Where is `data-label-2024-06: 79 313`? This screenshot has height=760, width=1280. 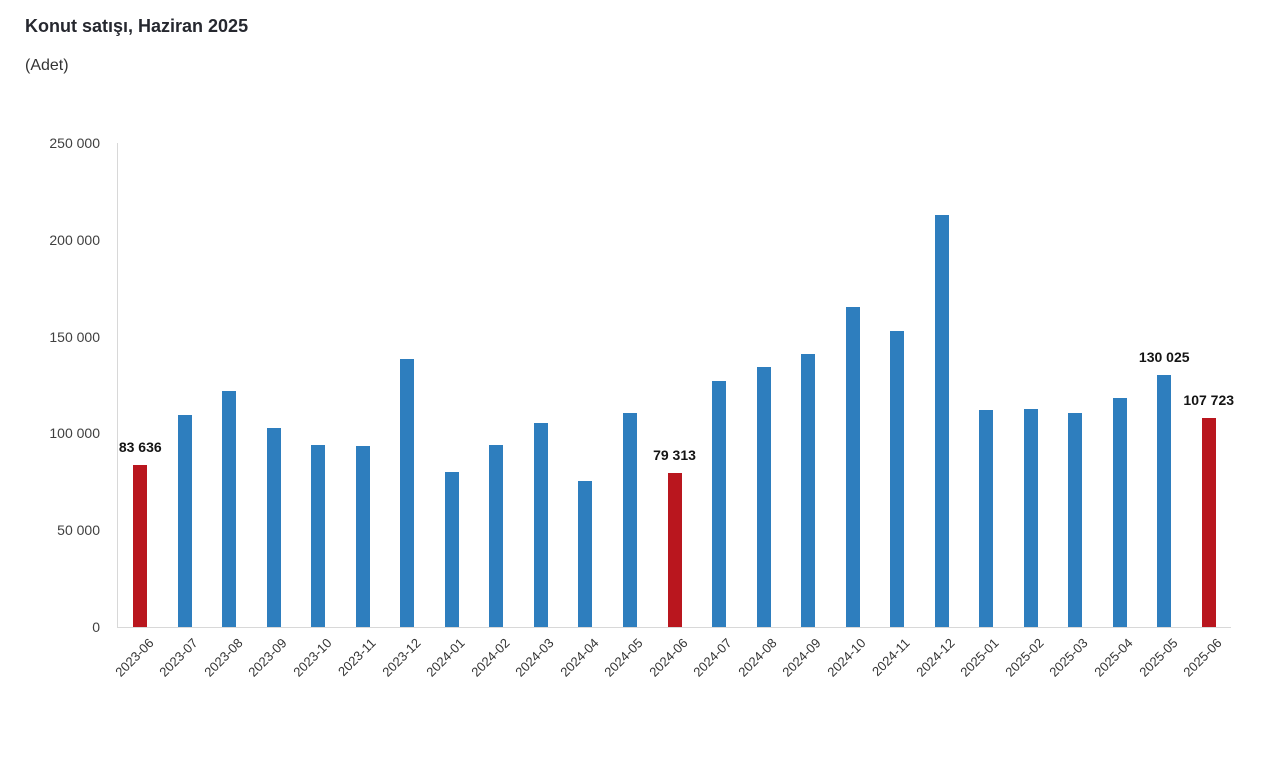
data-label-2024-06: 79 313 is located at coordinates (674, 455).